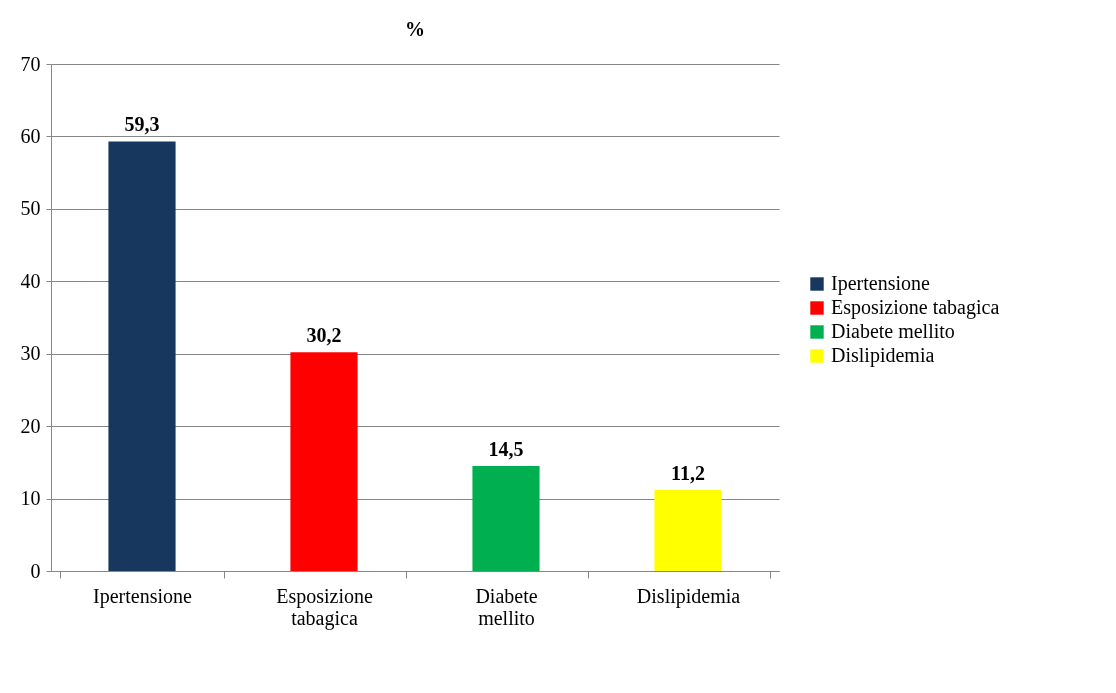  Describe the element at coordinates (143, 596) in the screenshot. I see `x-tick-label: Ipertensione` at that location.